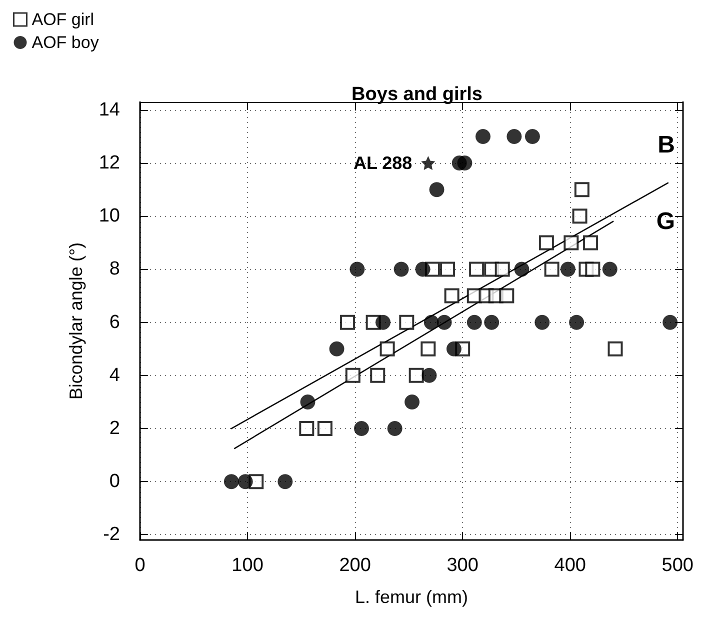 The height and width of the screenshot is (617, 708). I want to click on x-tick-label: 300, so click(462, 565).